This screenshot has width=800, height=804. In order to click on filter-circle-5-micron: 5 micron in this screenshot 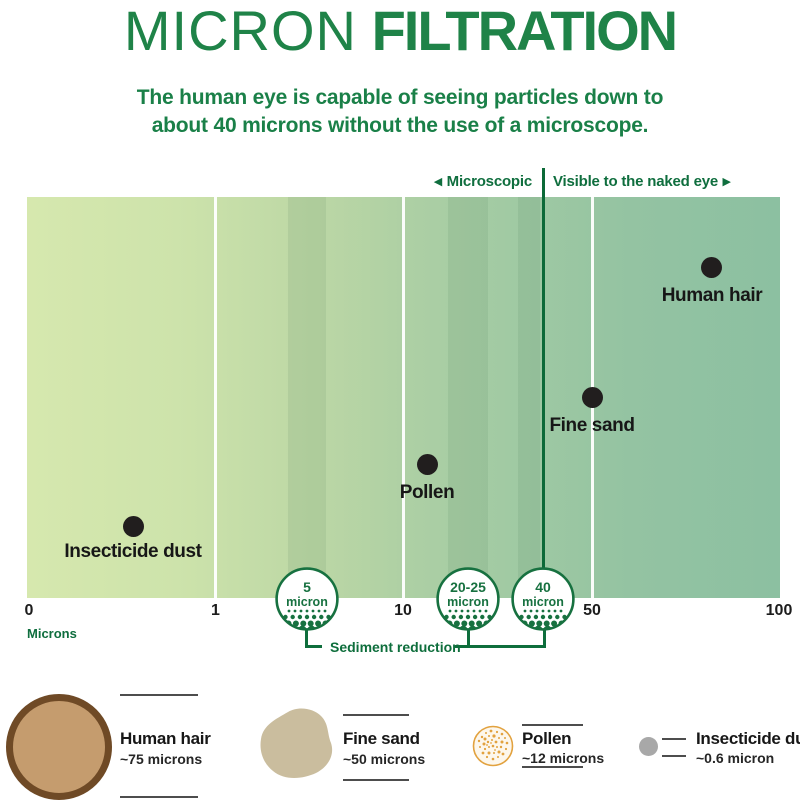, I will do `click(307, 599)`.